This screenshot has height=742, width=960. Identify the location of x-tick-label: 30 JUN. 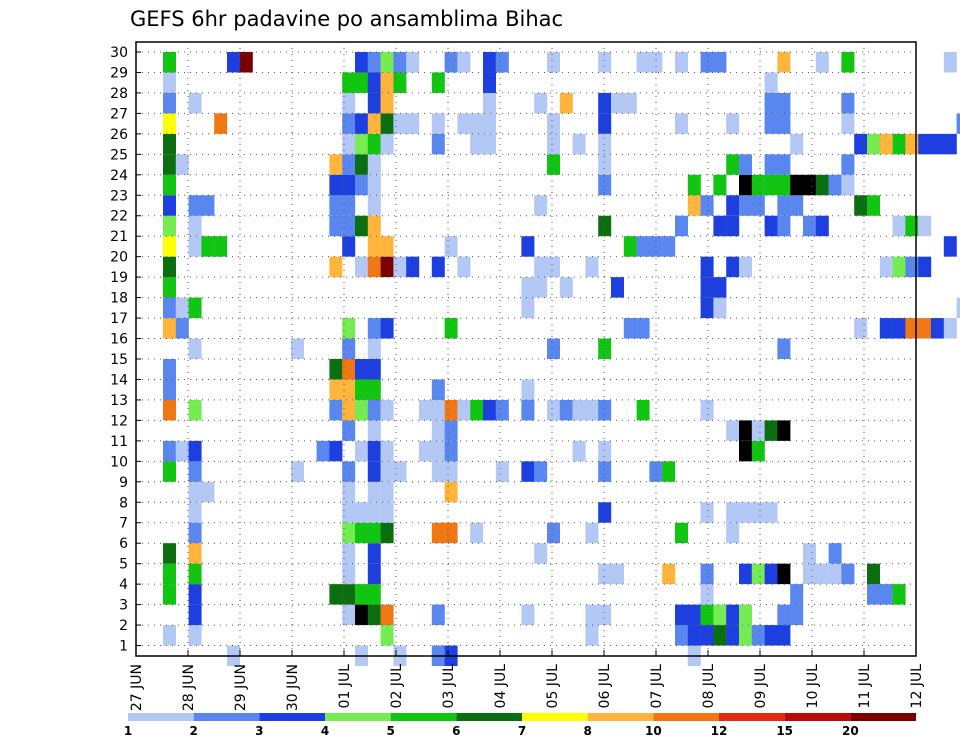
(293, 687).